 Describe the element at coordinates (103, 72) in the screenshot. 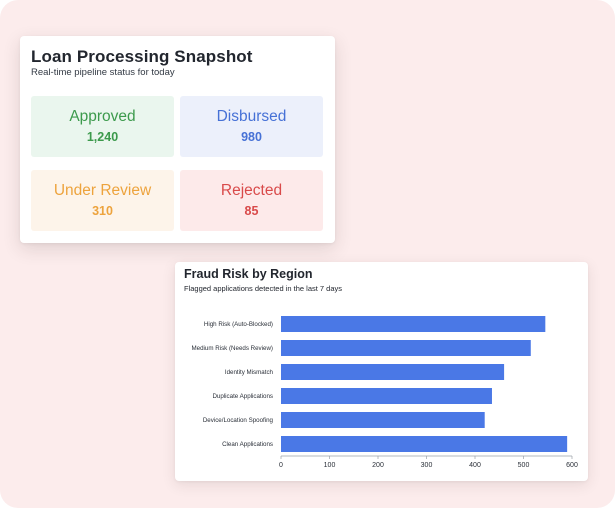

I see `snapshot-subtitle: Real-time pipeline status for today` at that location.